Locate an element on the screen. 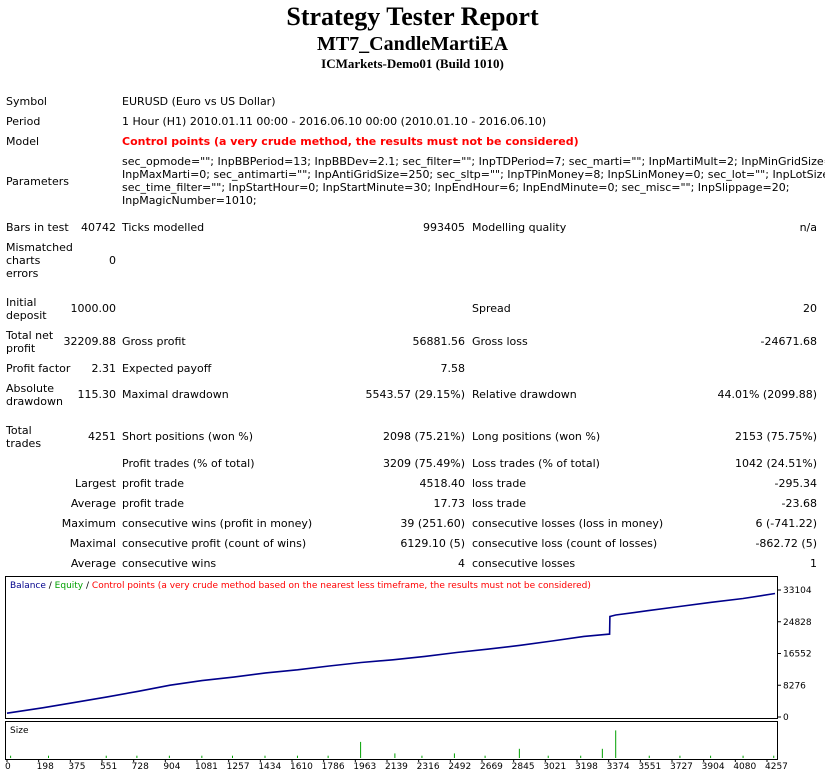 The height and width of the screenshot is (774, 825). x-tick-label: 3021 is located at coordinates (554, 766).